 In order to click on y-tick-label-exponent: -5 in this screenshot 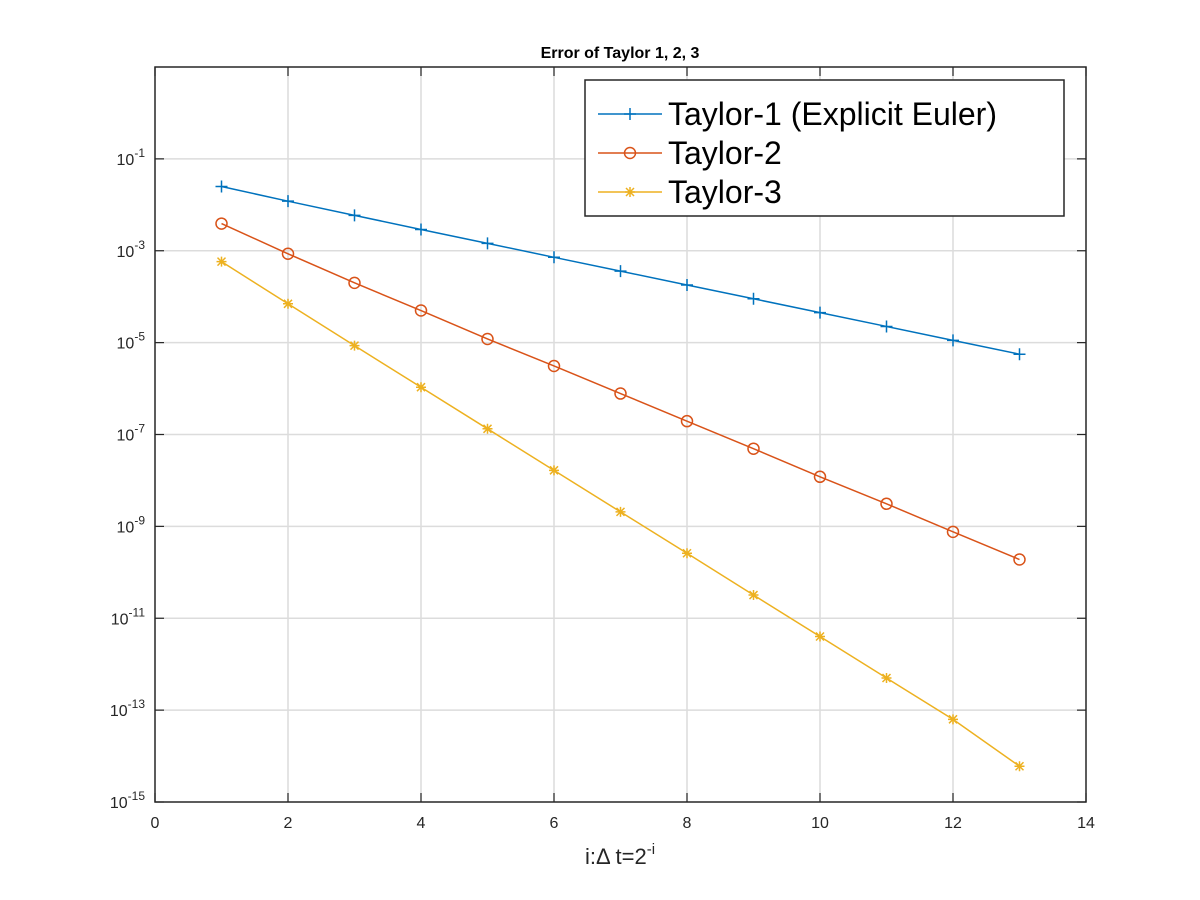, I will do `click(139, 337)`.